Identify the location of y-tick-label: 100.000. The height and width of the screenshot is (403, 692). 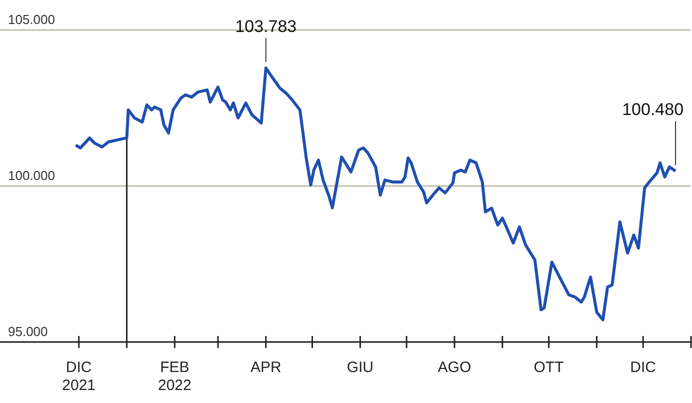
(31, 175).